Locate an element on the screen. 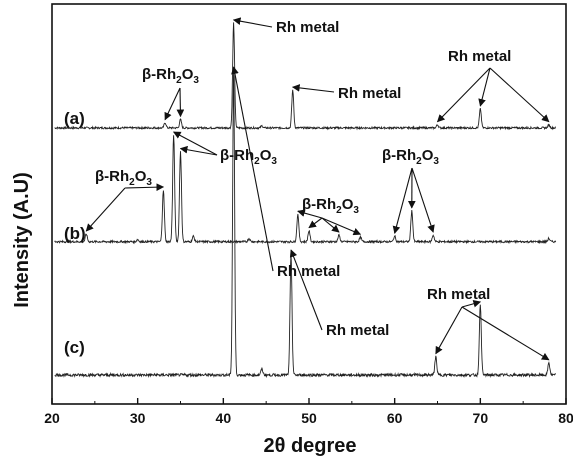 This screenshot has height=459, width=573. x-tick-label: 20 is located at coordinates (52, 418).